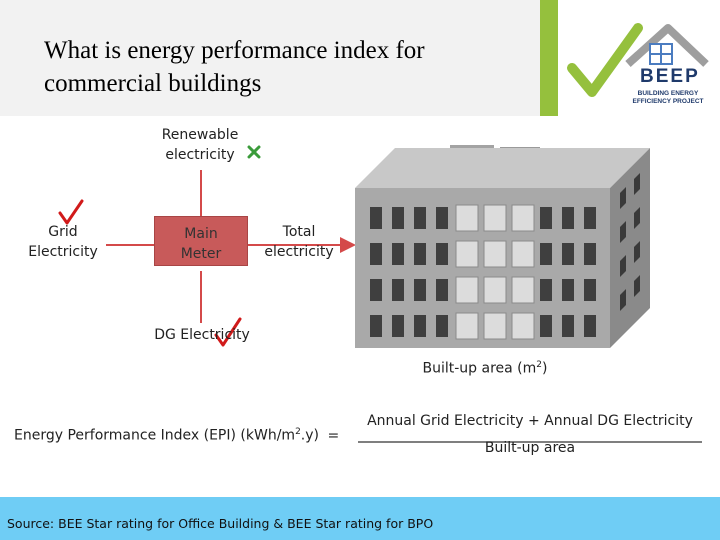  I want to click on logo-subtitle: BUILDING ENERGY EFFICIENCY PROJECT, so click(668, 97).